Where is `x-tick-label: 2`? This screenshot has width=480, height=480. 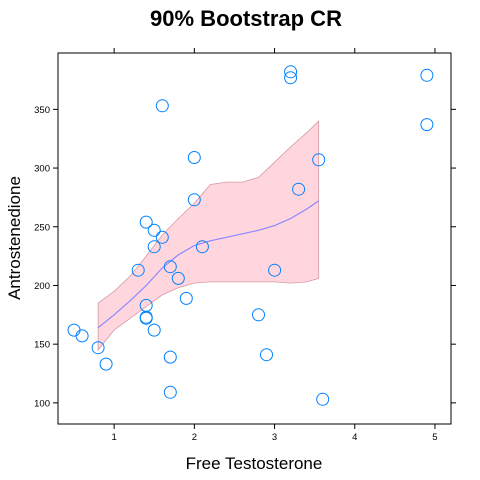
x-tick-label: 2 is located at coordinates (194, 437).